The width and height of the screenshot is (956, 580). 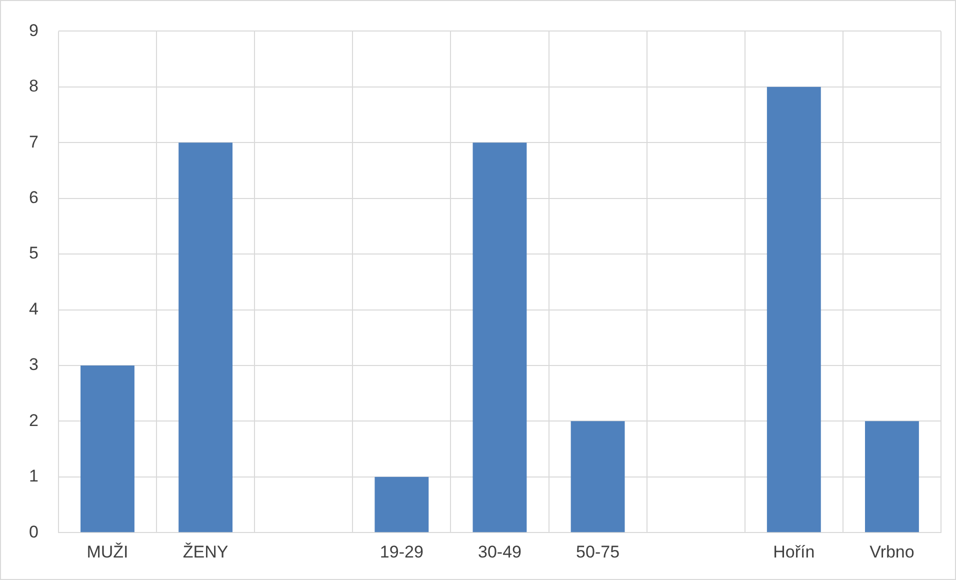 I want to click on x-tick-label: 50-75, so click(x=598, y=552).